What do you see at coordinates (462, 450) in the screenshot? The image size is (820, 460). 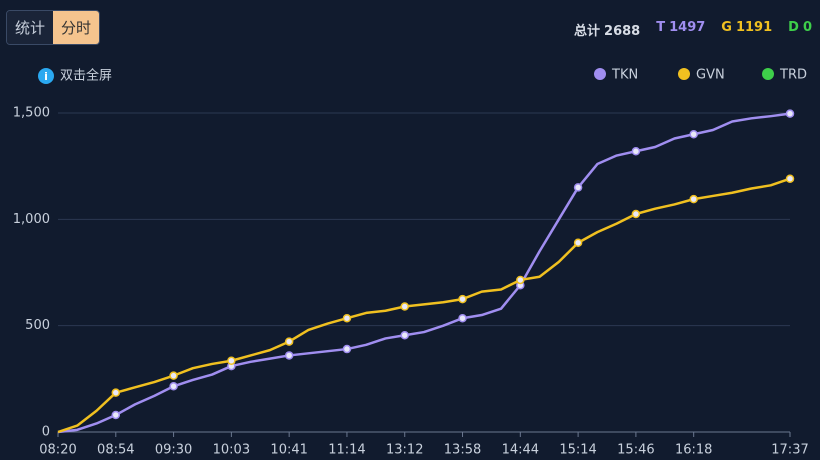 I see `x-tick-label: 13:58` at bounding box center [462, 450].